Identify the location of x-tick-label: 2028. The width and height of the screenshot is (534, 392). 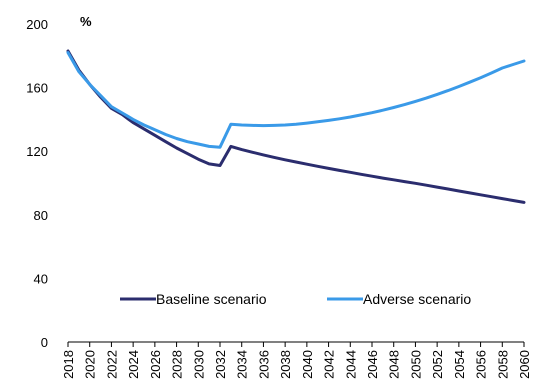
(177, 364).